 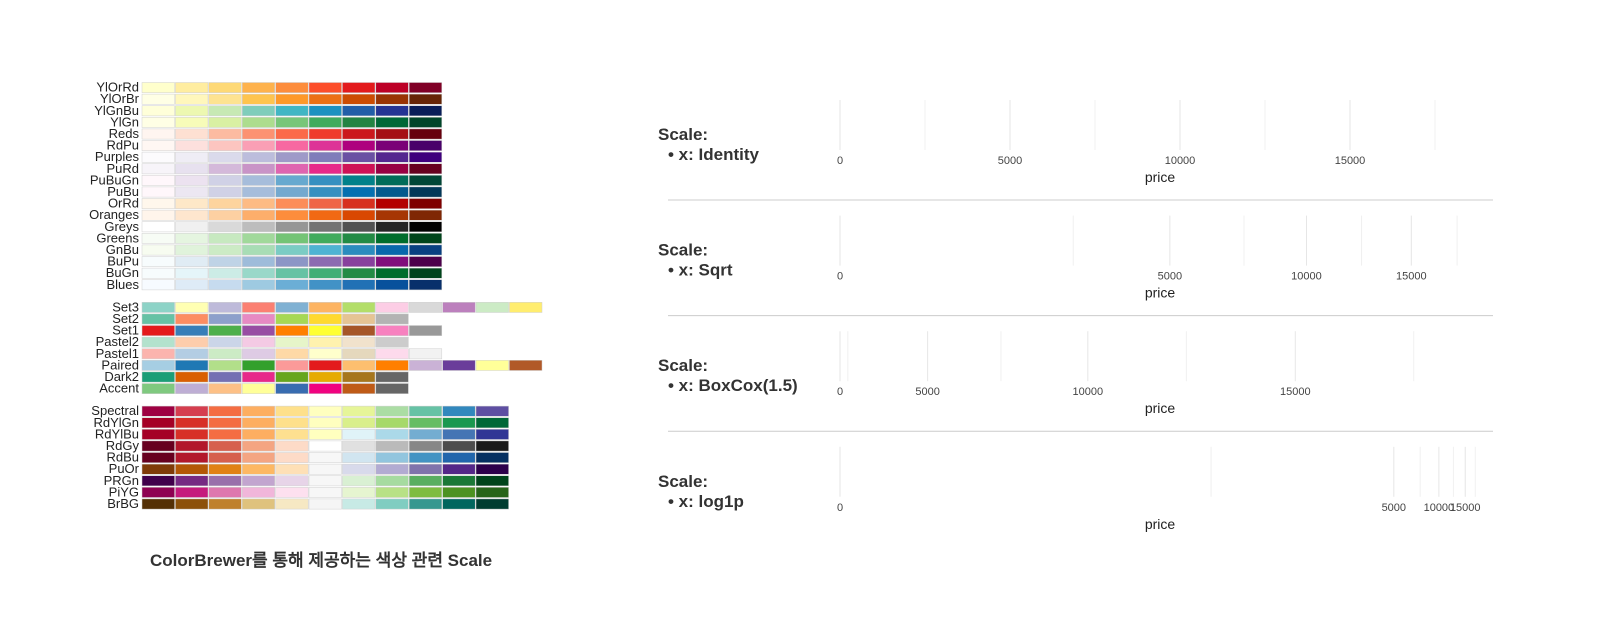 What do you see at coordinates (714, 154) in the screenshot?
I see `scale-bullet: • x: Identity` at bounding box center [714, 154].